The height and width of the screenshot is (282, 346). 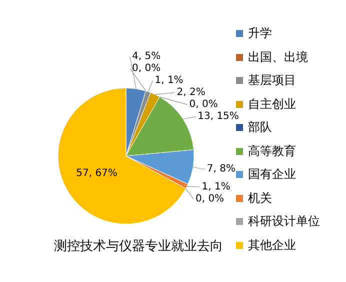 I want to click on legend-label: 其他企业, so click(x=272, y=245).